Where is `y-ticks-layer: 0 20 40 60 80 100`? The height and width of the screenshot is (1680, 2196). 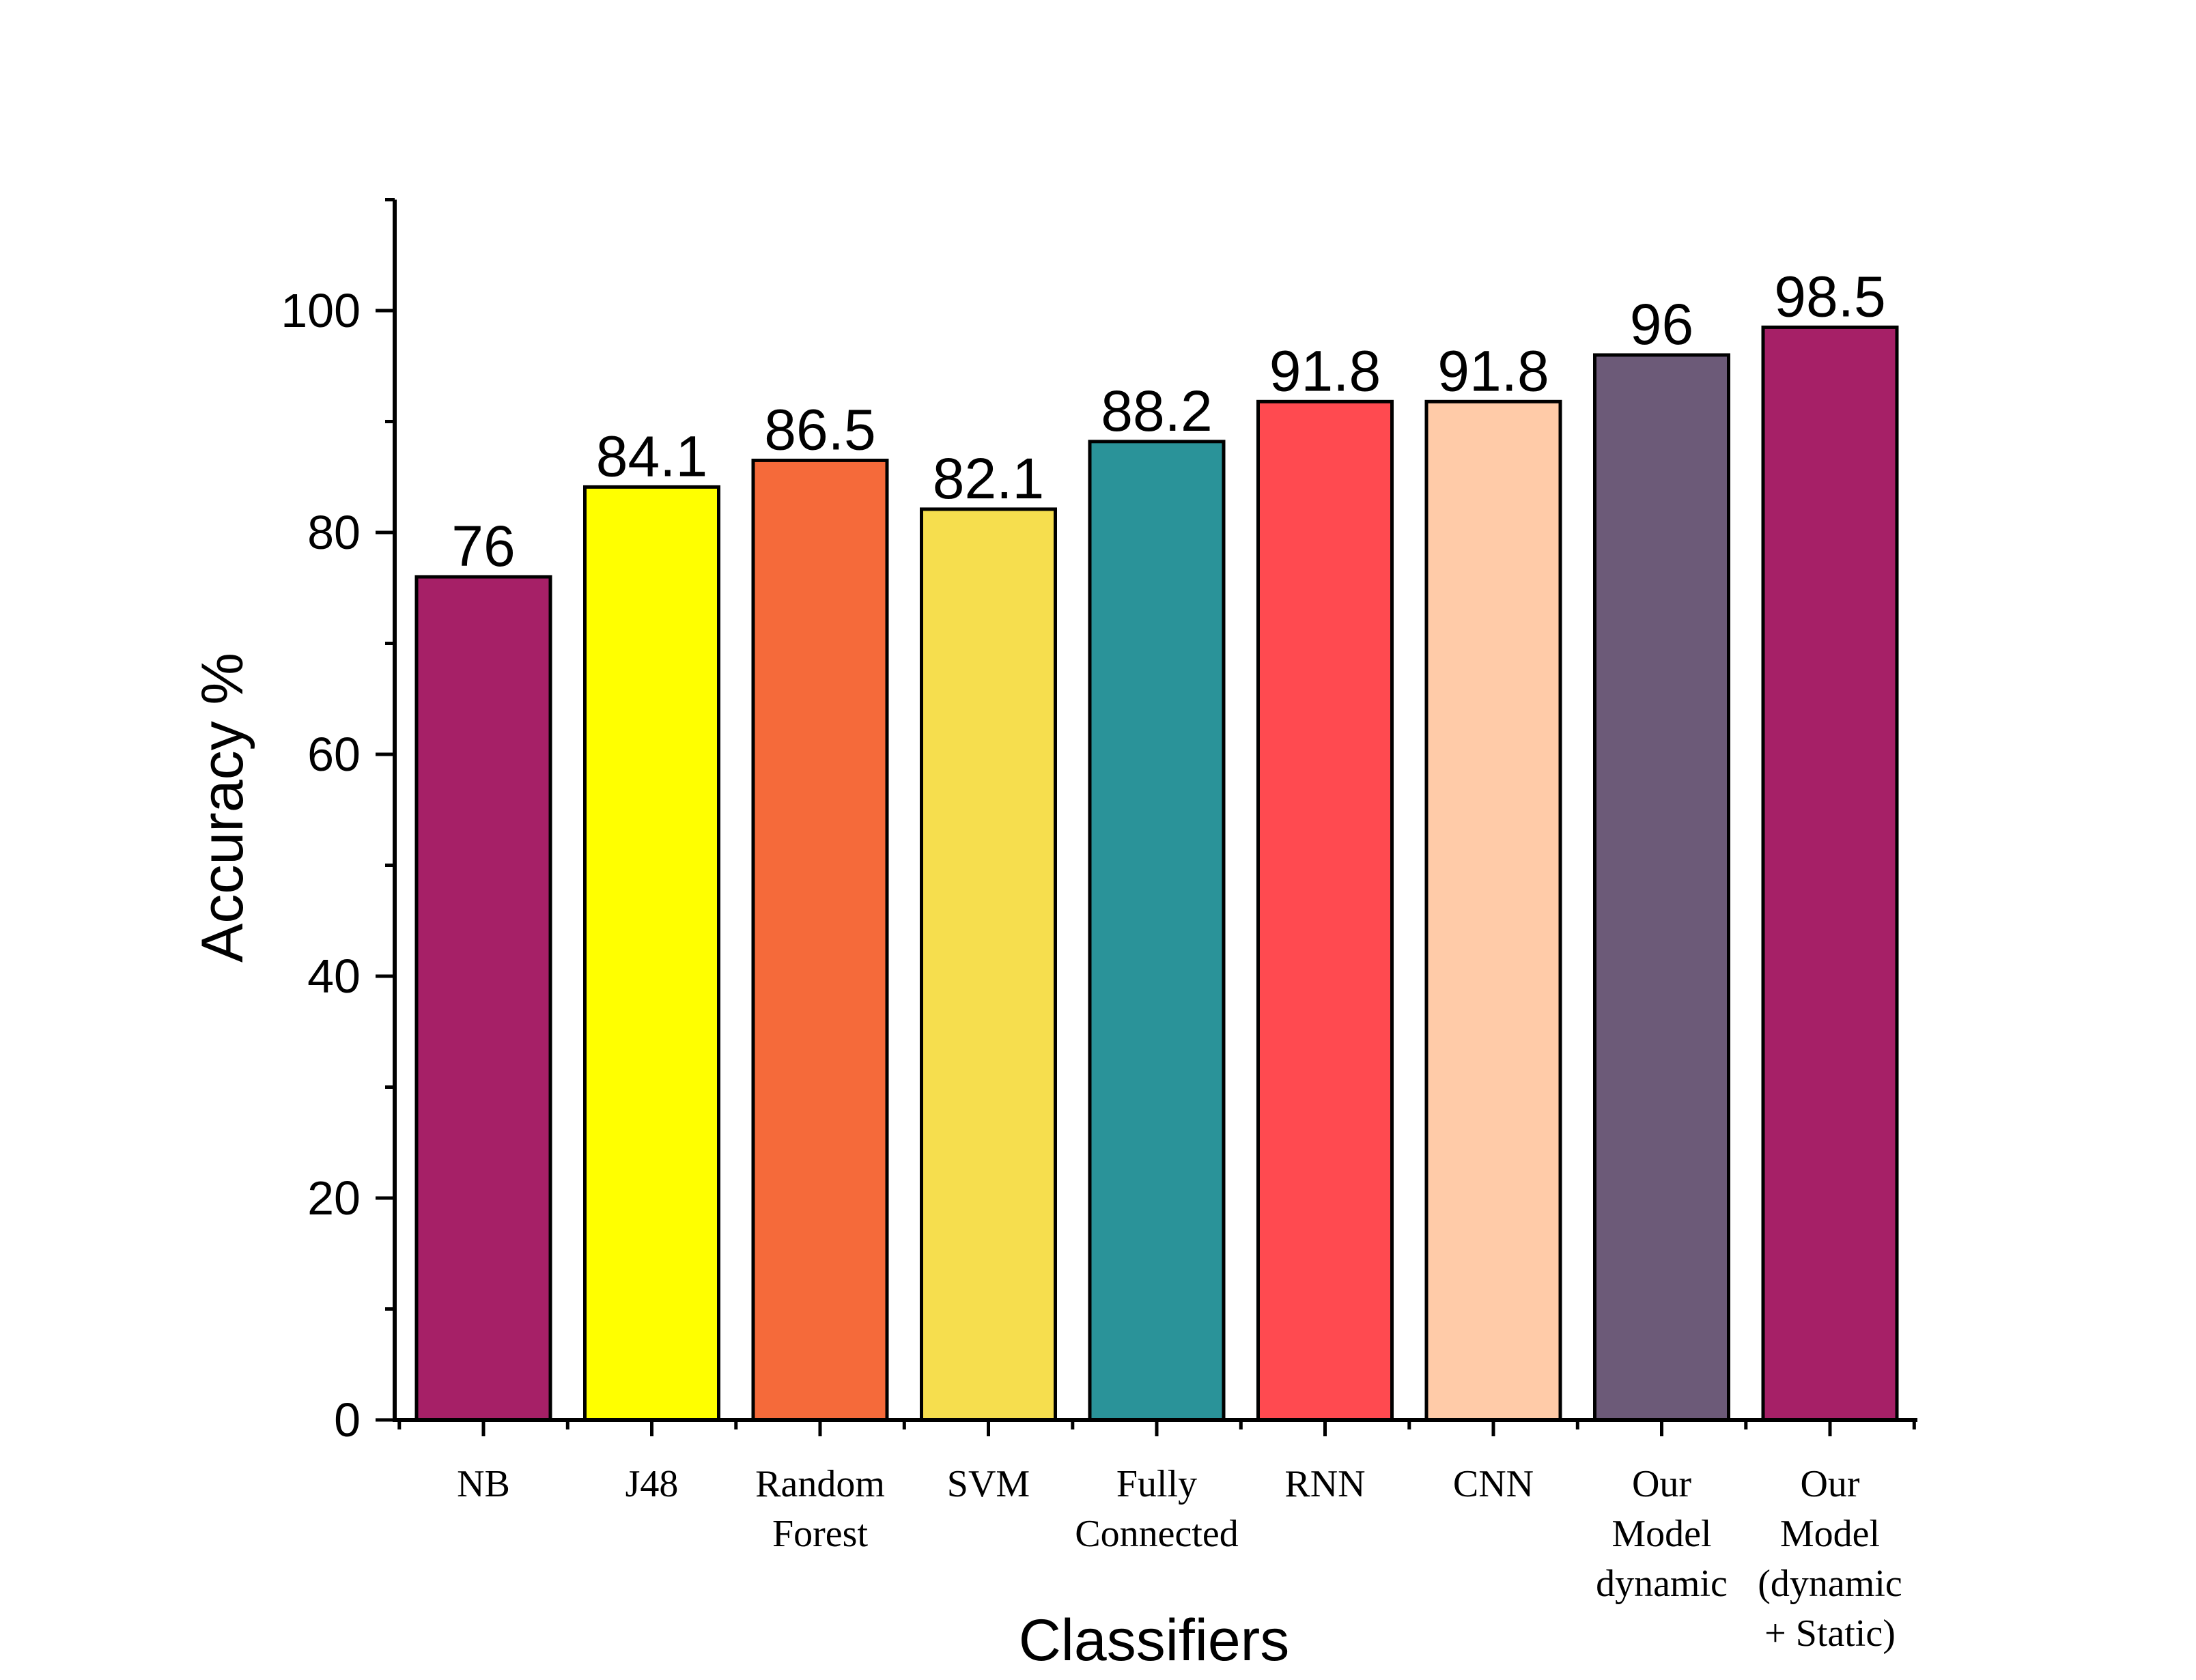 y-ticks-layer: 0 20 40 60 80 100 is located at coordinates (338, 822).